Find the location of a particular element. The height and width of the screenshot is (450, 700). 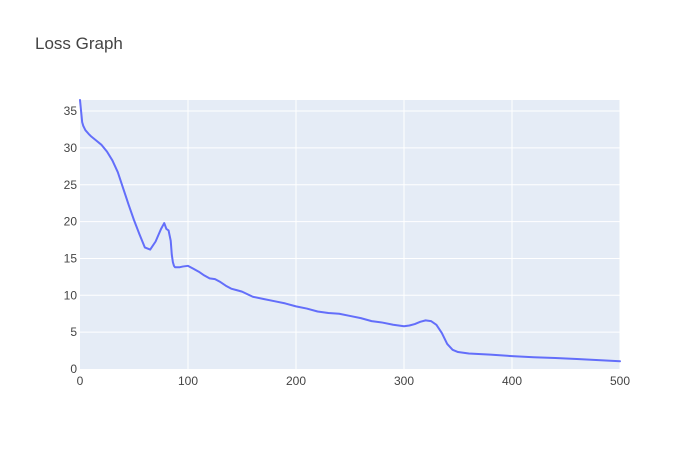

y-tick-label: 10 is located at coordinates (71, 295).